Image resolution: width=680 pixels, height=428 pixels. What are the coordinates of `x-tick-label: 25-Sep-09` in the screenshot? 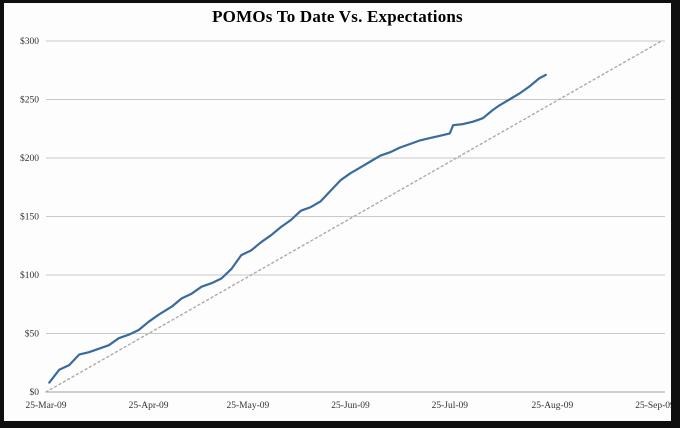 It's located at (653, 406).